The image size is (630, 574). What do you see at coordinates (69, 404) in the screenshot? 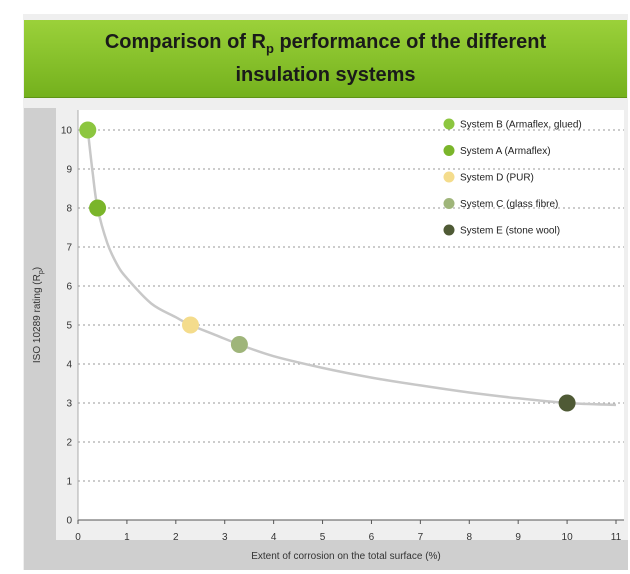
I see `y-tick-label: 3` at bounding box center [69, 404].